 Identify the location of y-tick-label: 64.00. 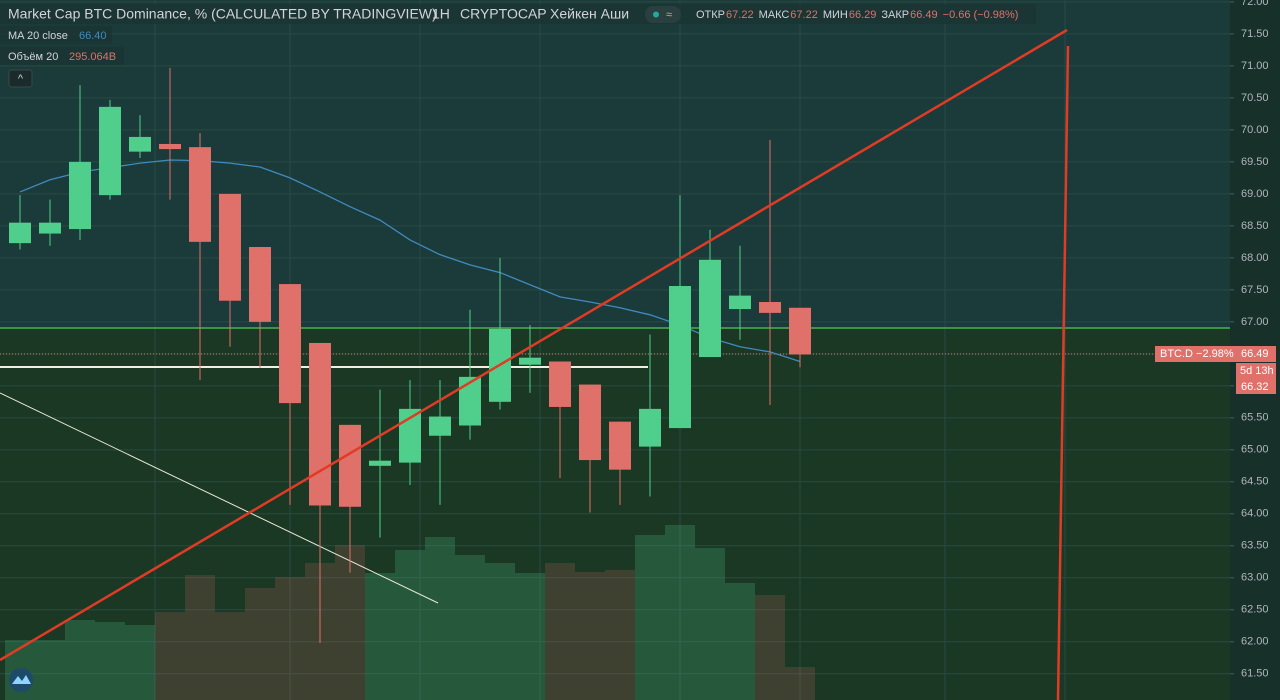
(1255, 514).